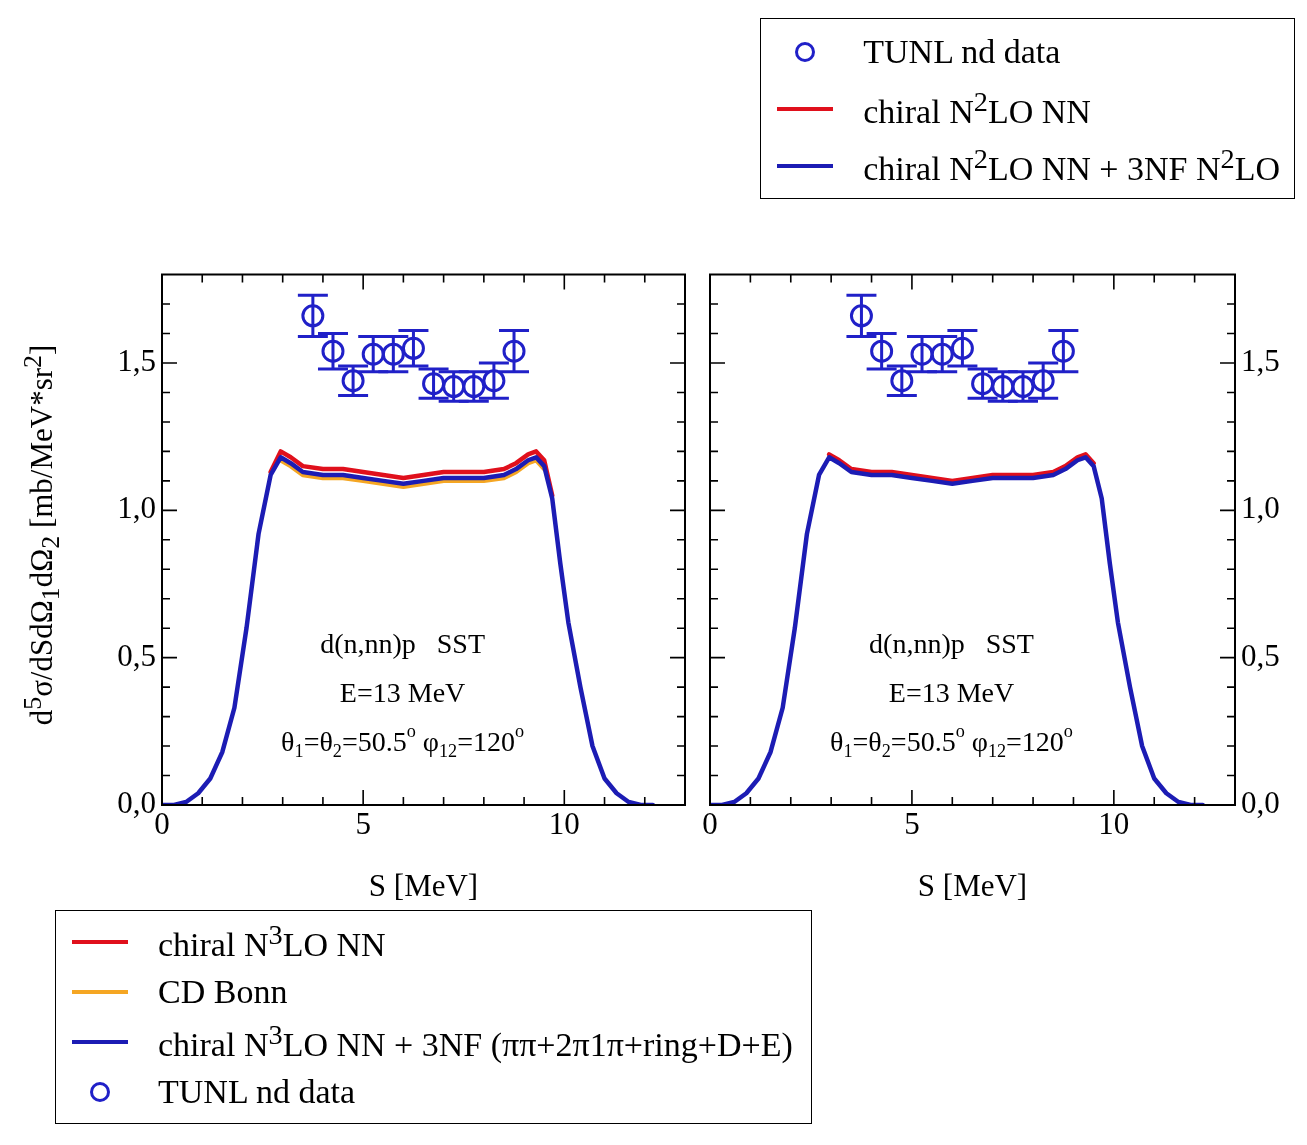 The width and height of the screenshot is (1307, 1145). I want to click on legend-label: CD Bonn, so click(223, 992).